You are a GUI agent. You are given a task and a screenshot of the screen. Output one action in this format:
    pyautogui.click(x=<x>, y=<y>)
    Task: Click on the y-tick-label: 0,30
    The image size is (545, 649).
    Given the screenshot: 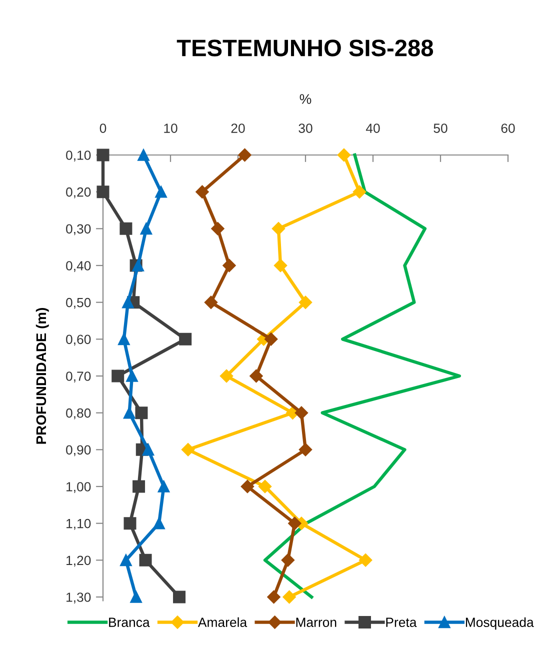 What is the action you would take?
    pyautogui.click(x=78, y=230)
    